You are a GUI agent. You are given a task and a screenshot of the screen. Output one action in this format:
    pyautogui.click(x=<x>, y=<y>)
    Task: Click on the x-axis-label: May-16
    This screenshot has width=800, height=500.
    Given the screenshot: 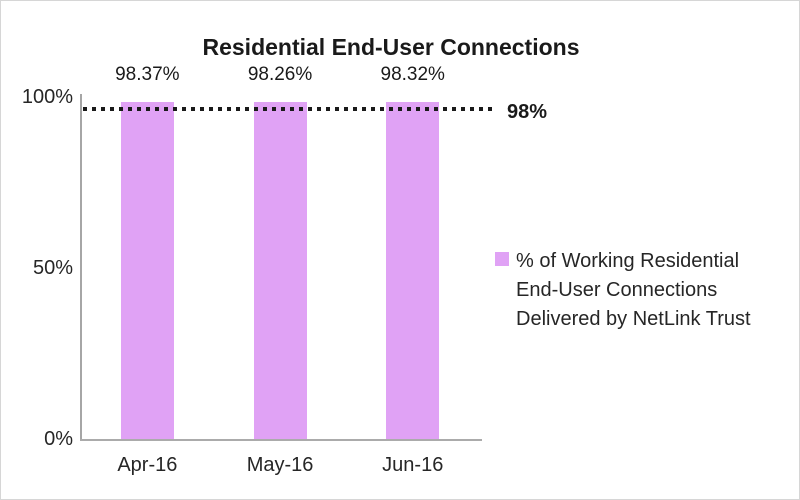 What is the action you would take?
    pyautogui.click(x=280, y=465)
    